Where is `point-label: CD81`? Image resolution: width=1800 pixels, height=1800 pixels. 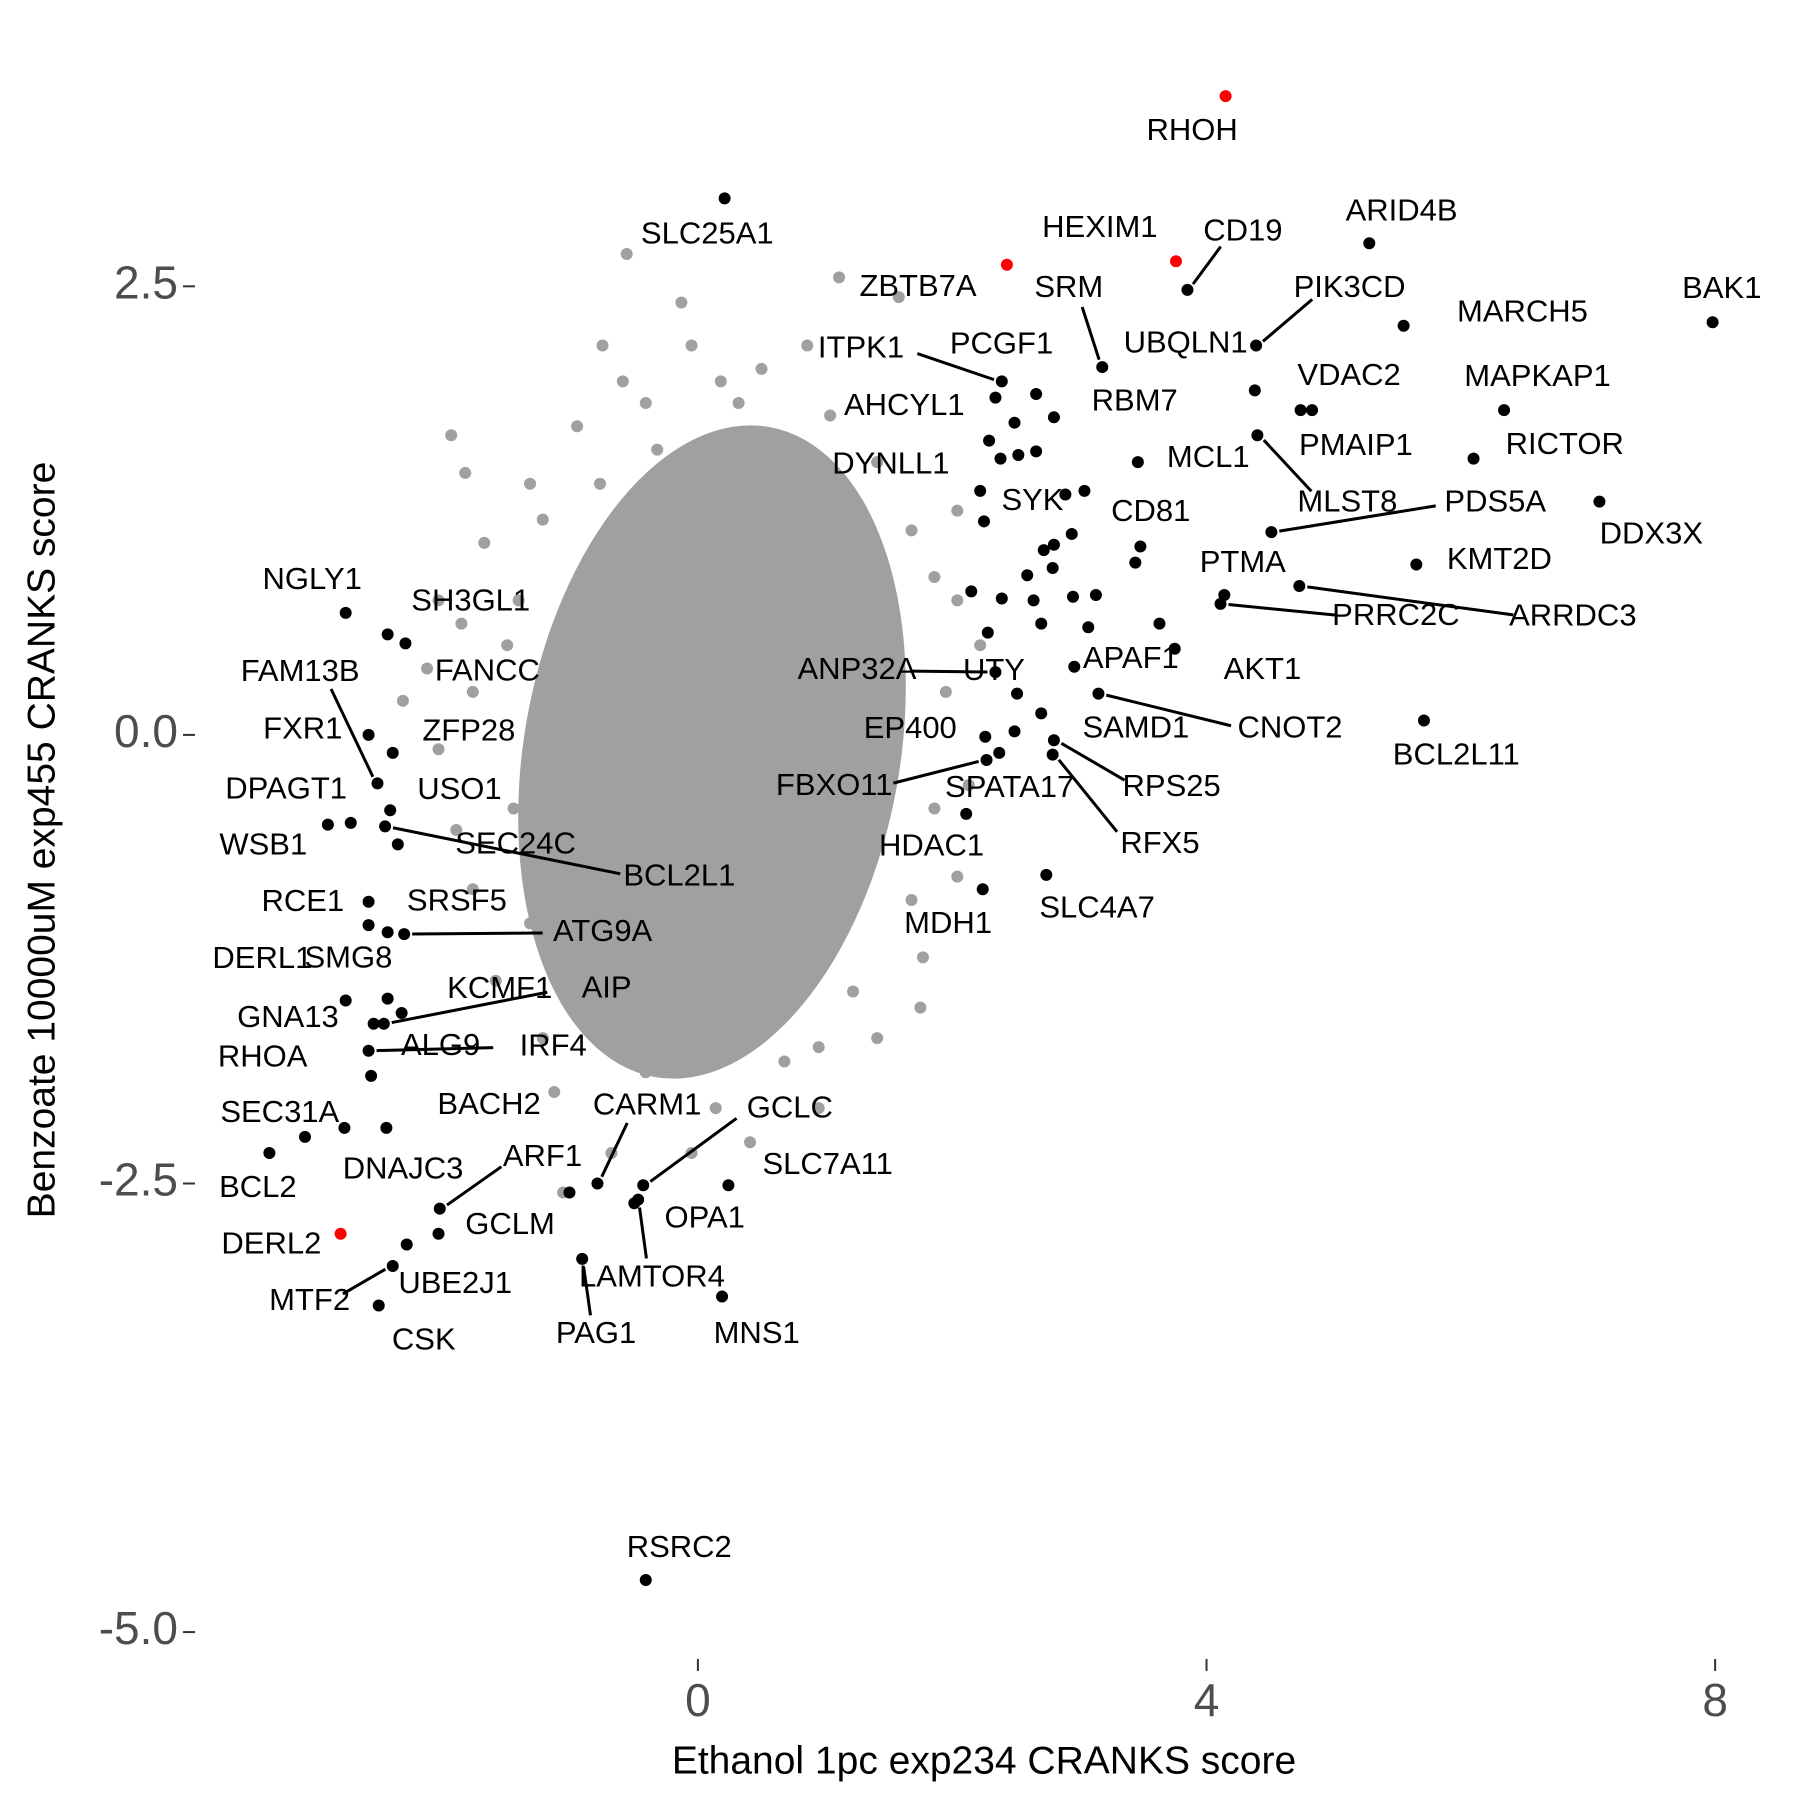 point-label: CD81 is located at coordinates (1150, 510).